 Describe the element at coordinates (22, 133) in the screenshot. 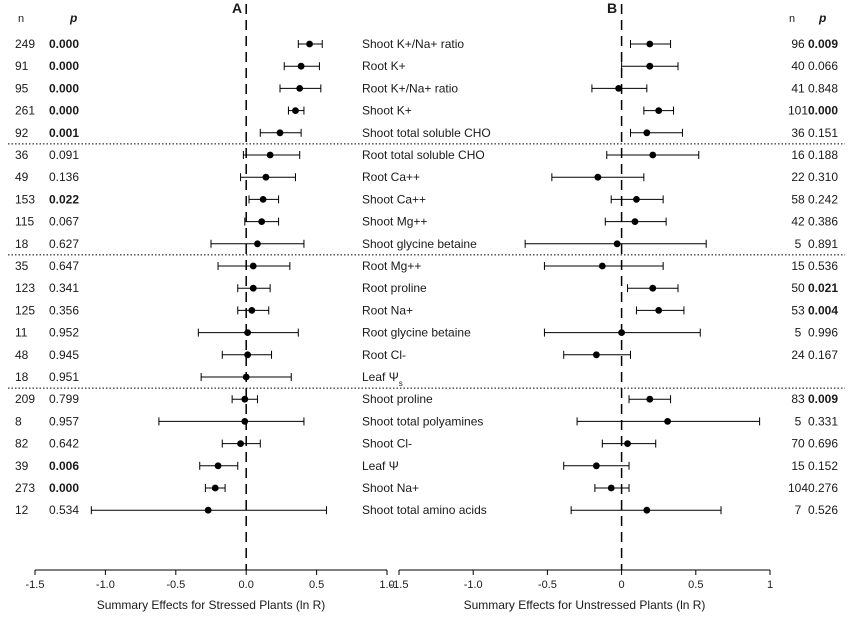

I see `a-row-n: 92` at that location.